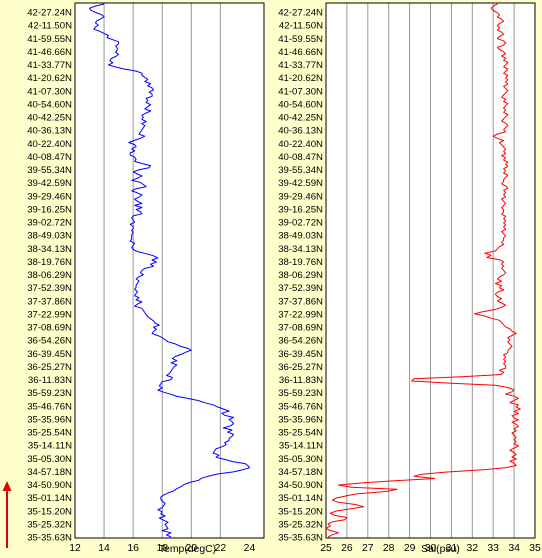  I want to click on latitude-label: 35-15.20N, so click(300, 511).